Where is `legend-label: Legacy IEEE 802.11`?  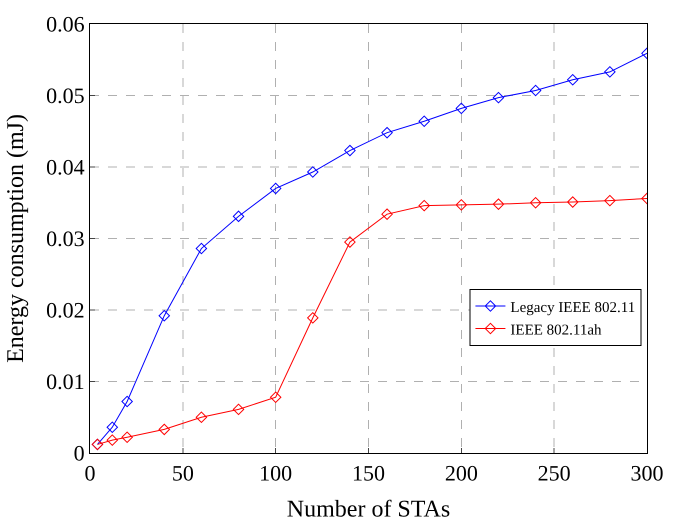 legend-label: Legacy IEEE 802.11 is located at coordinates (573, 308).